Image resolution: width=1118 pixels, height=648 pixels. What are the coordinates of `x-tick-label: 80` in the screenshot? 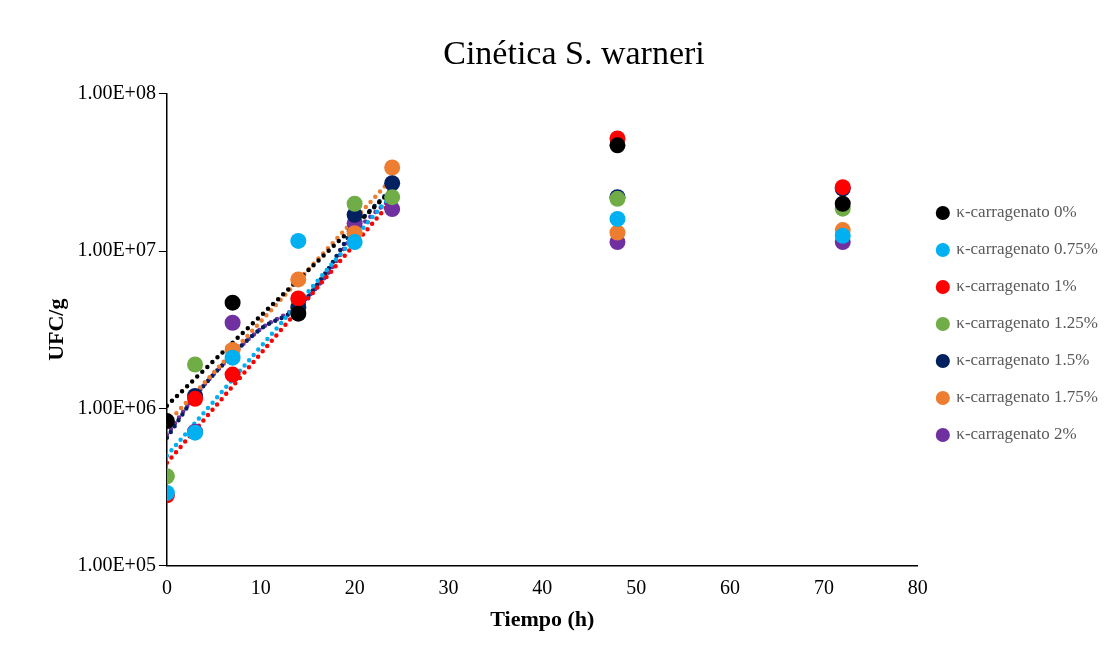 It's located at (917, 586).